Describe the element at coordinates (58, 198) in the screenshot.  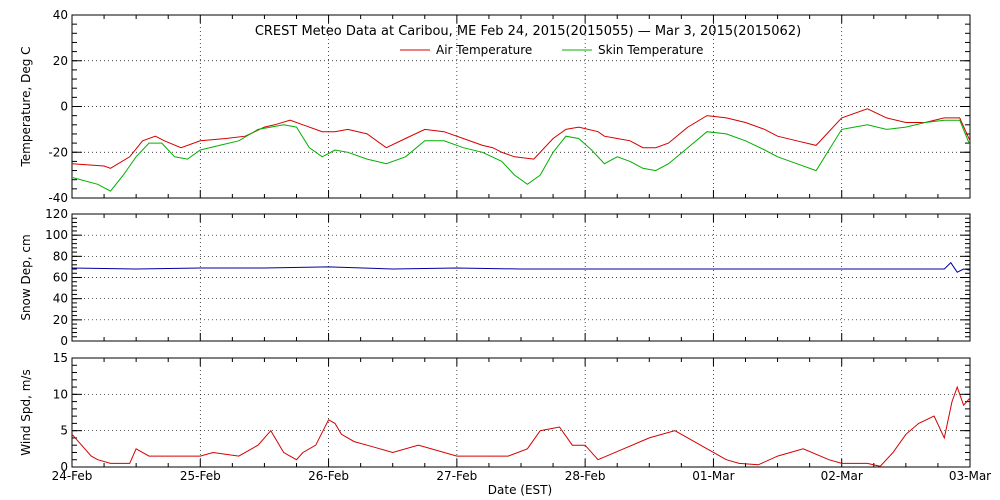
I see `y-tick-label: -40` at that location.